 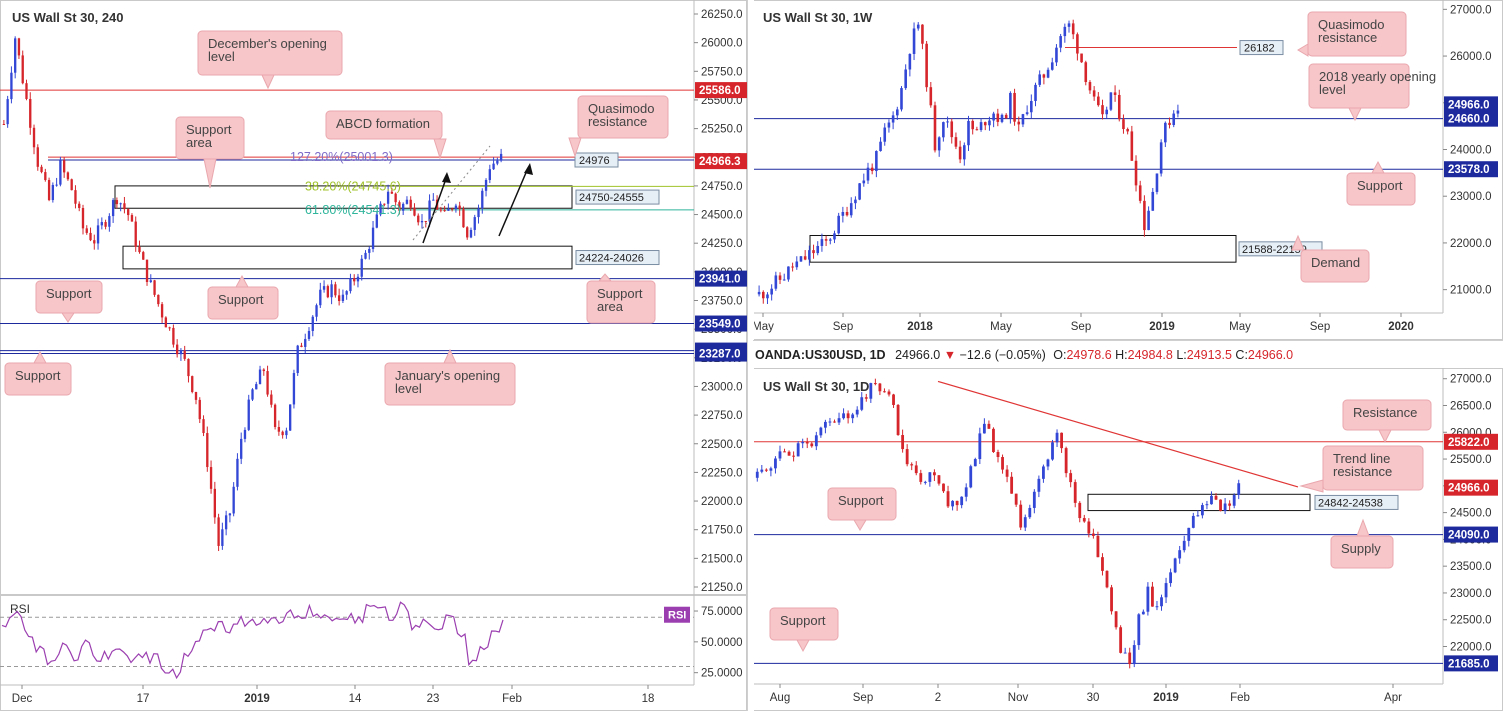 What do you see at coordinates (1274, 250) in the screenshot?
I see `zone-label: 21588-22159` at bounding box center [1274, 250].